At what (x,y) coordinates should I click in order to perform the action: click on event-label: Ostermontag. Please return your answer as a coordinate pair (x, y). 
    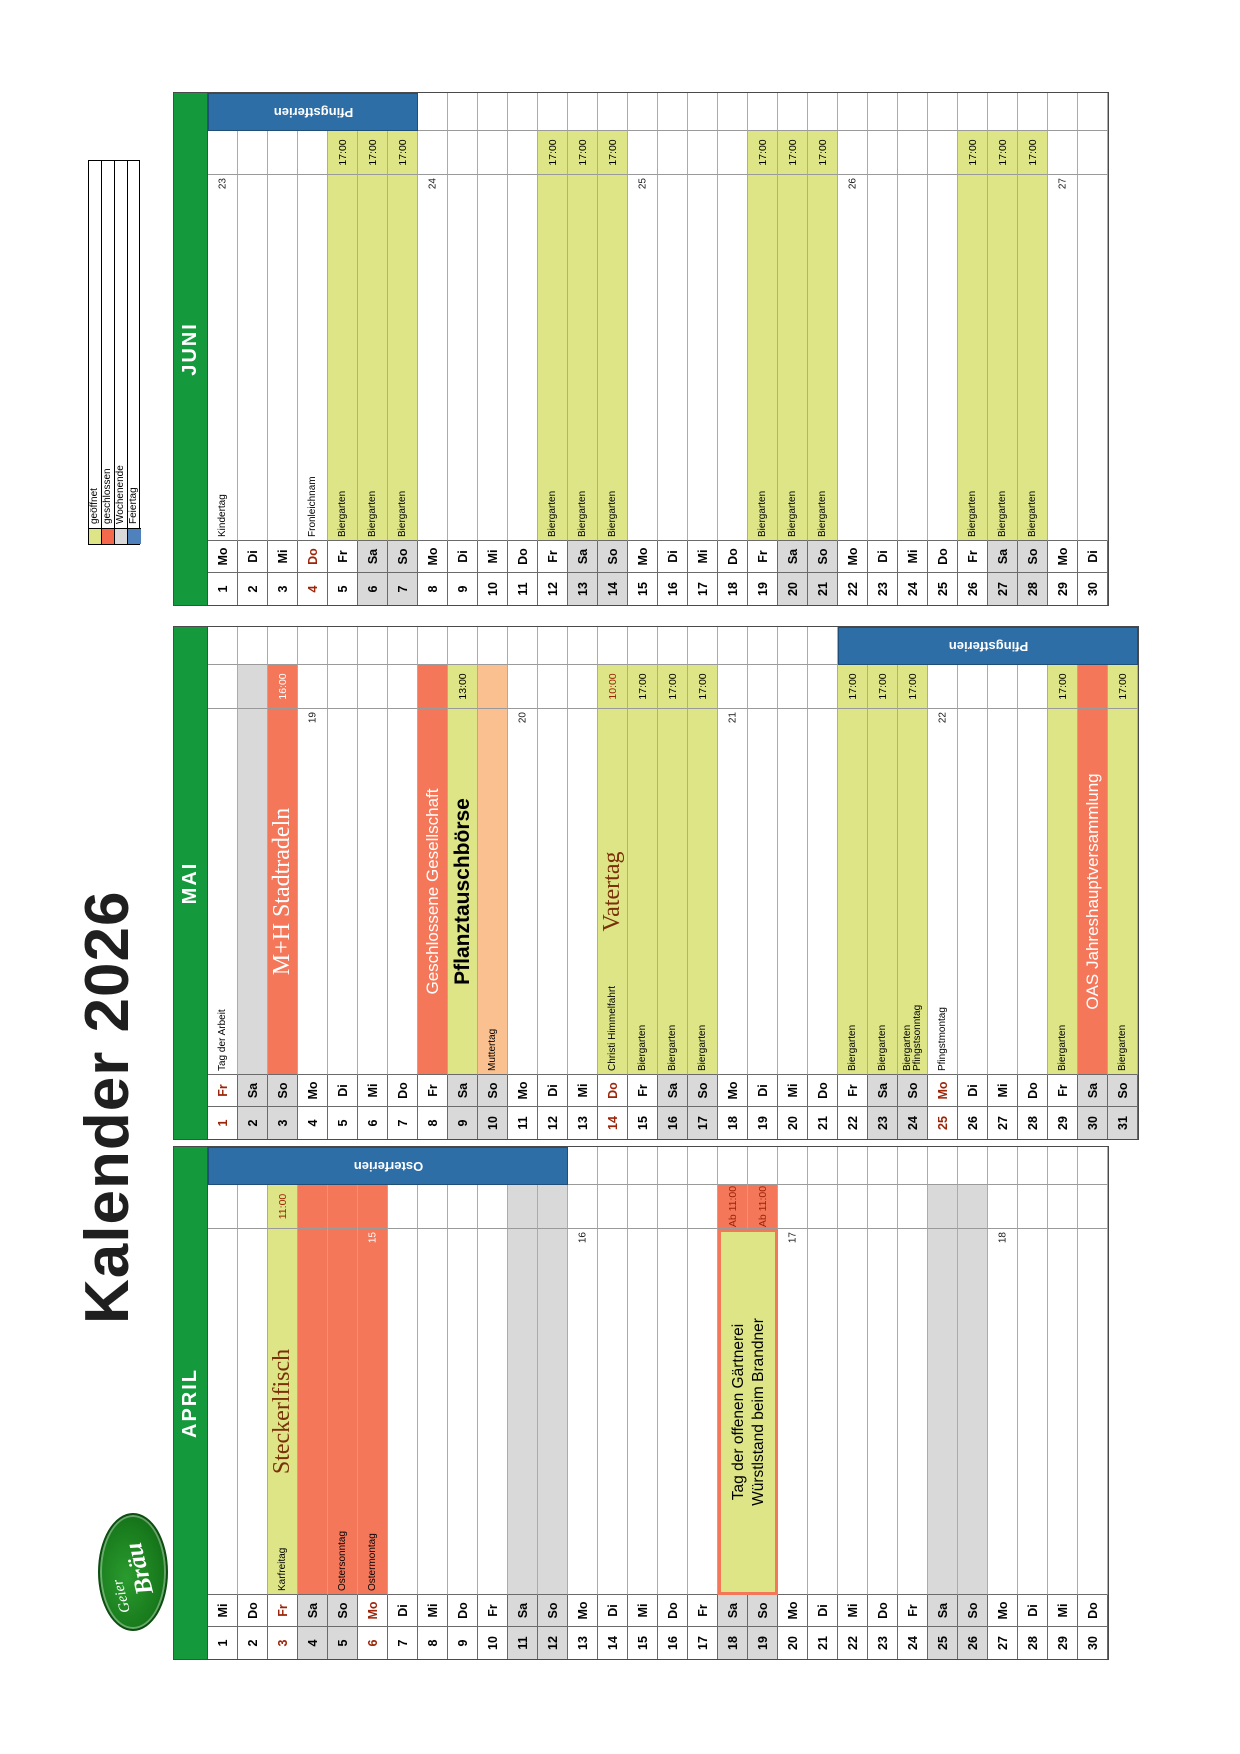
    Looking at the image, I should click on (372, 1562).